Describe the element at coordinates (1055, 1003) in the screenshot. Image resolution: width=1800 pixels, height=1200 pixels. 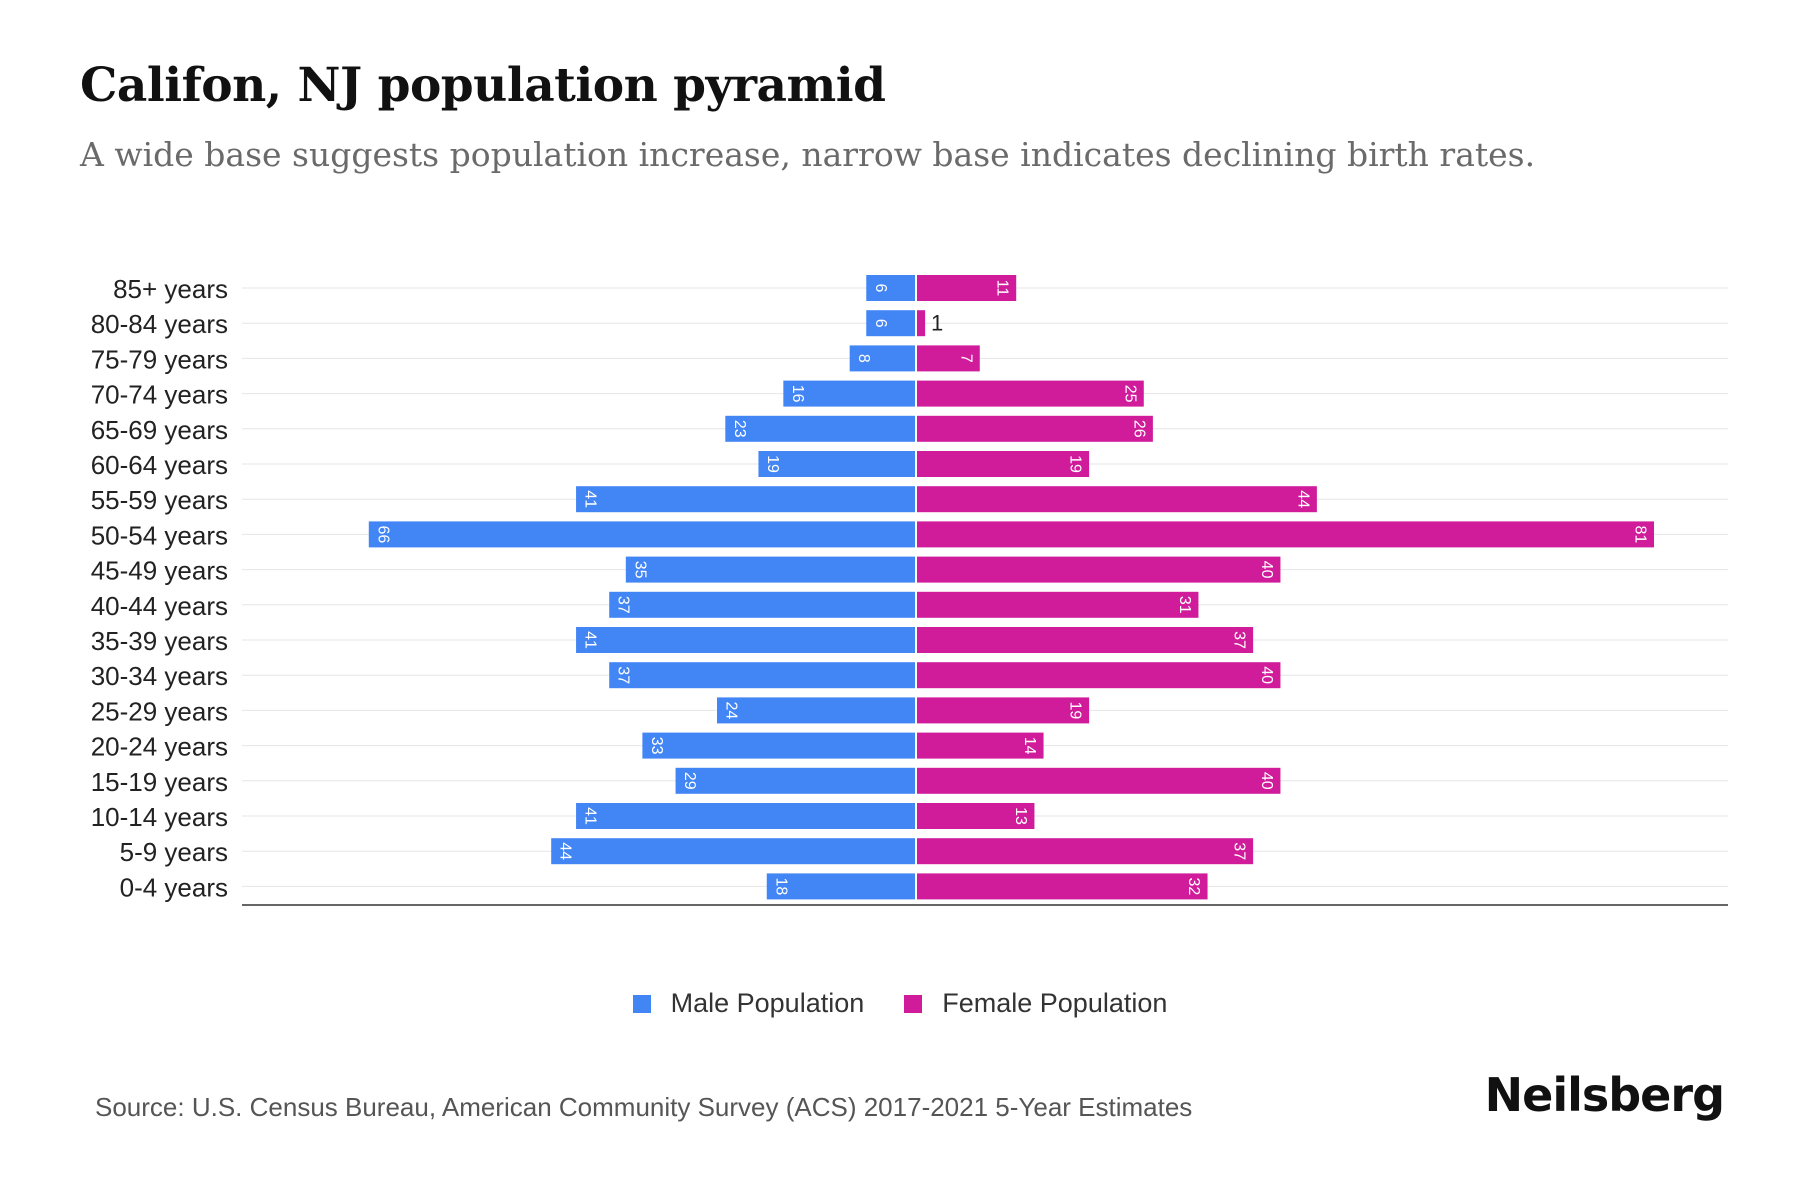
I see `legend-label-female: Female Population` at that location.